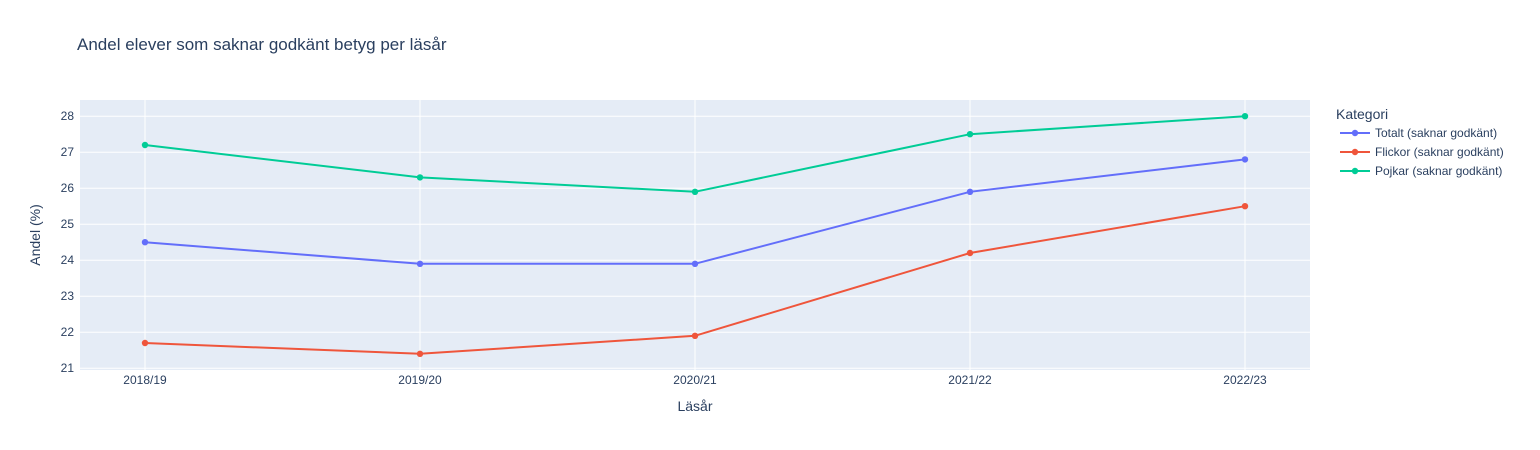 The width and height of the screenshot is (1540, 450). I want to click on y-tick-label: 28, so click(68, 116).